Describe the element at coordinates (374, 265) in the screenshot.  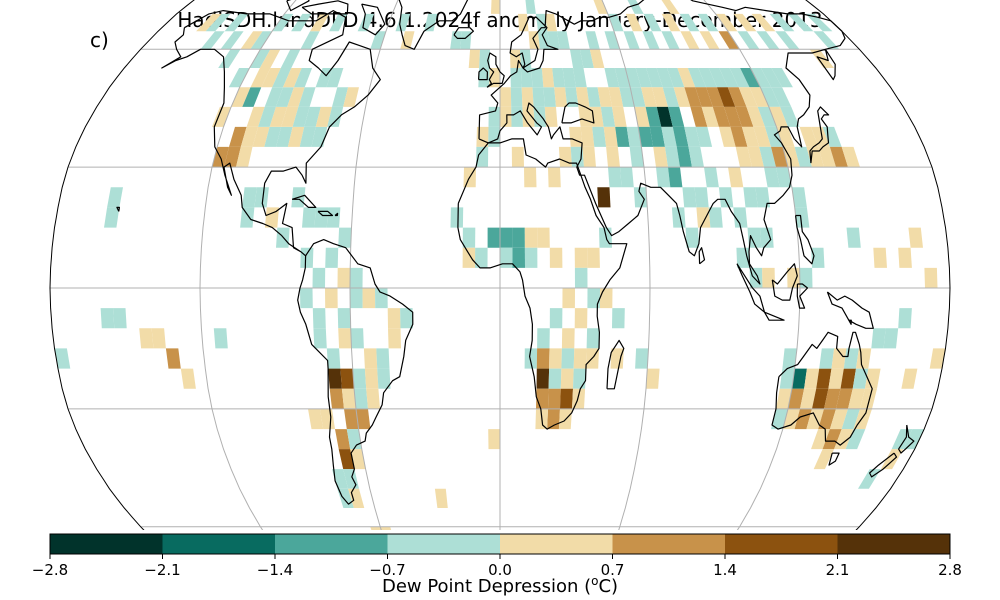
I see `longitude-gridline` at that location.